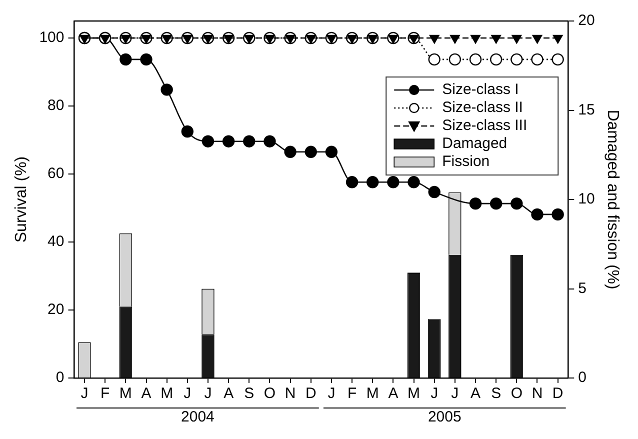 The height and width of the screenshot is (439, 638). What do you see at coordinates (60, 377) in the screenshot?
I see `y-tick-label: 0` at bounding box center [60, 377].